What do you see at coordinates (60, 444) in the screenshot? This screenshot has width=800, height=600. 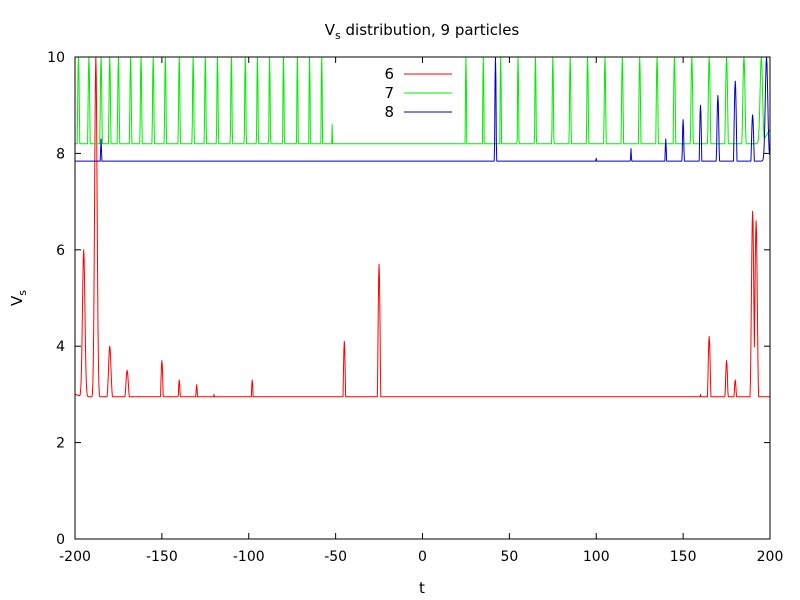 I see `y-tick-label: 2` at bounding box center [60, 444].